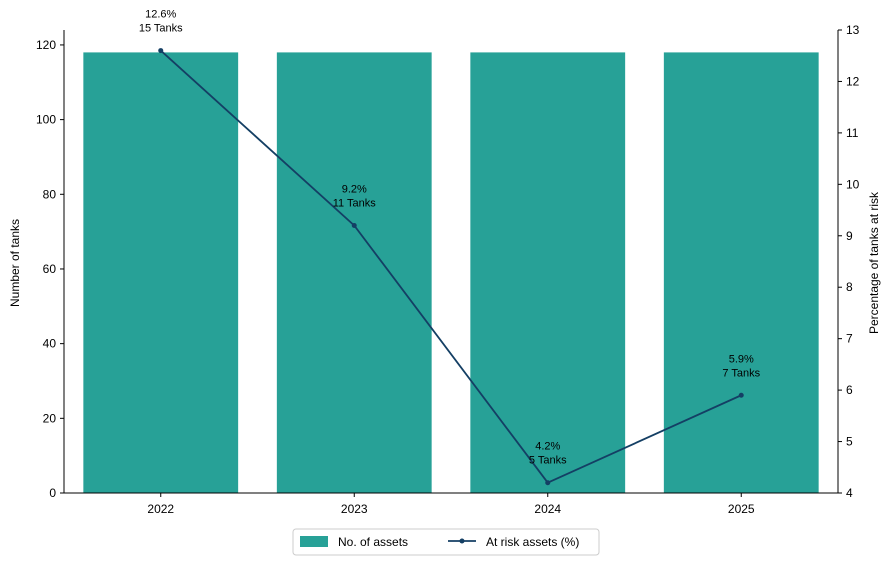 The width and height of the screenshot is (892, 562). Describe the element at coordinates (741, 272) in the screenshot. I see `bar-2025` at that location.